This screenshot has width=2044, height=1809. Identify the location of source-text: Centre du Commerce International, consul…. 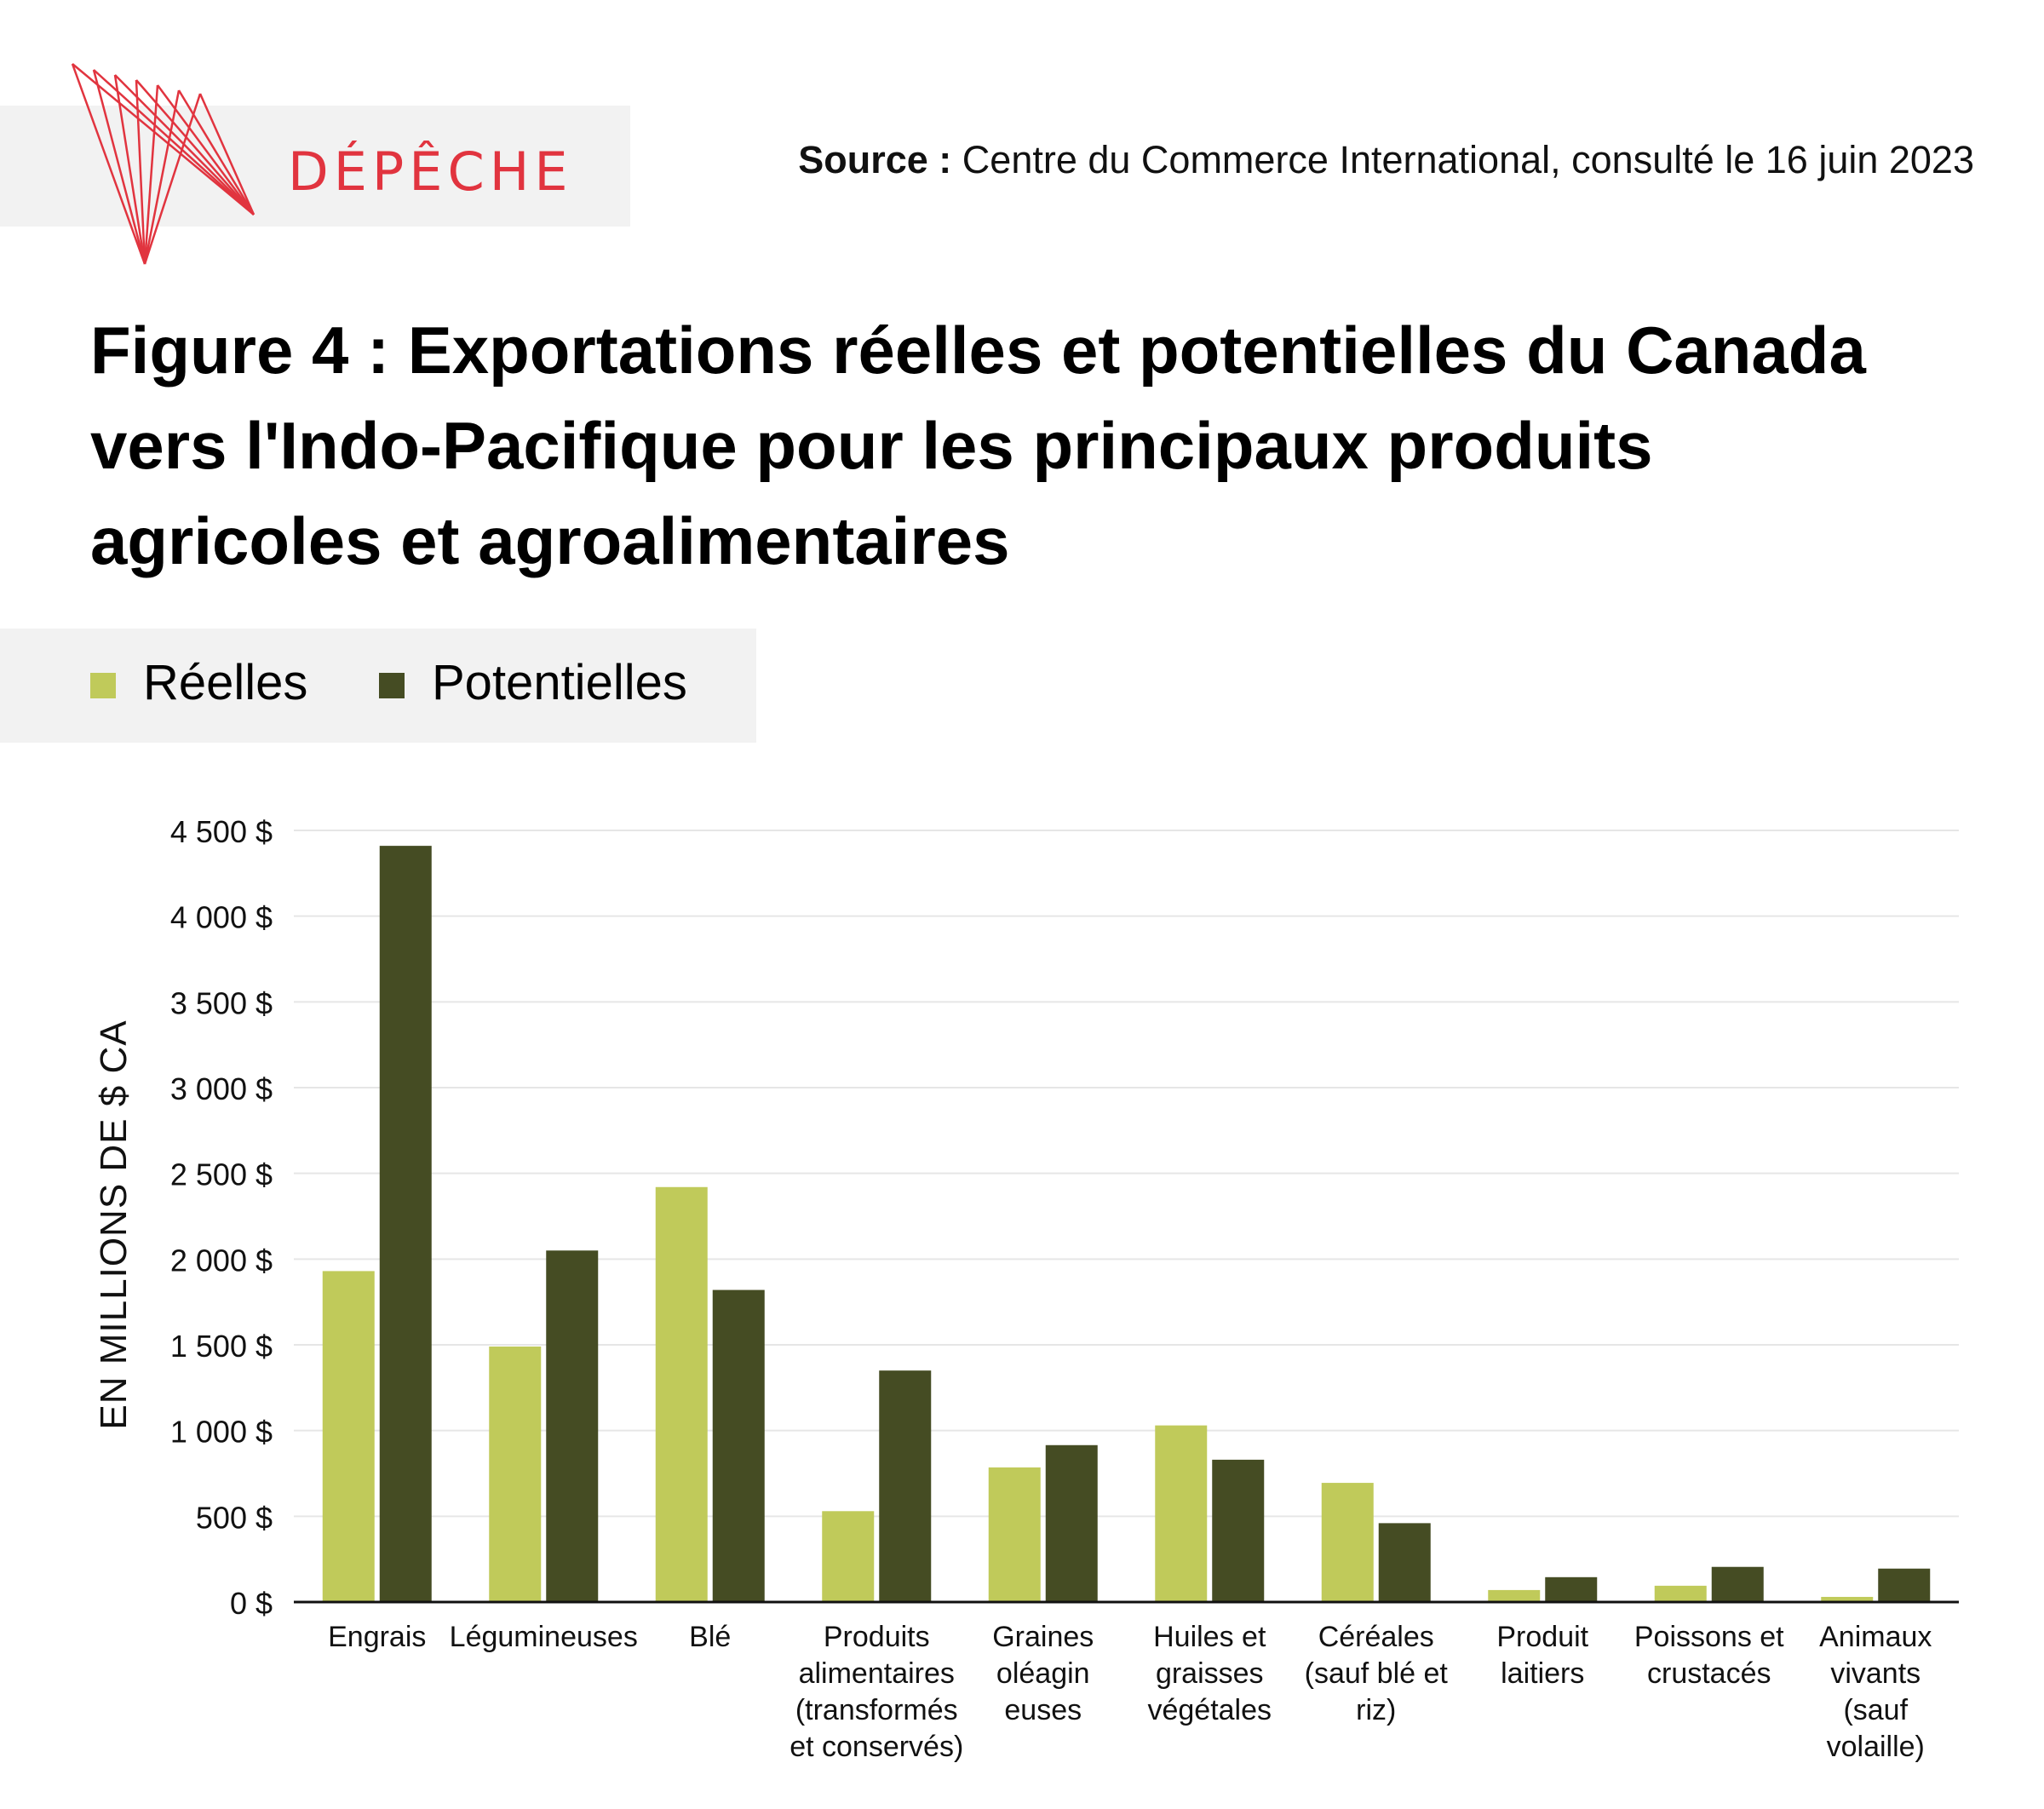
(1468, 159).